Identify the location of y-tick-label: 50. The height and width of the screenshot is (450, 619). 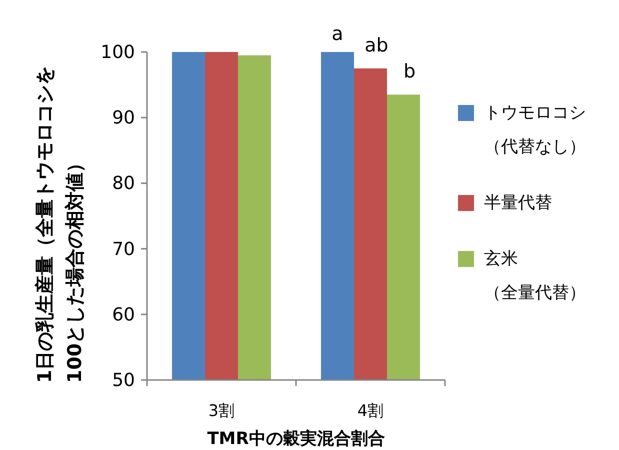
(123, 380).